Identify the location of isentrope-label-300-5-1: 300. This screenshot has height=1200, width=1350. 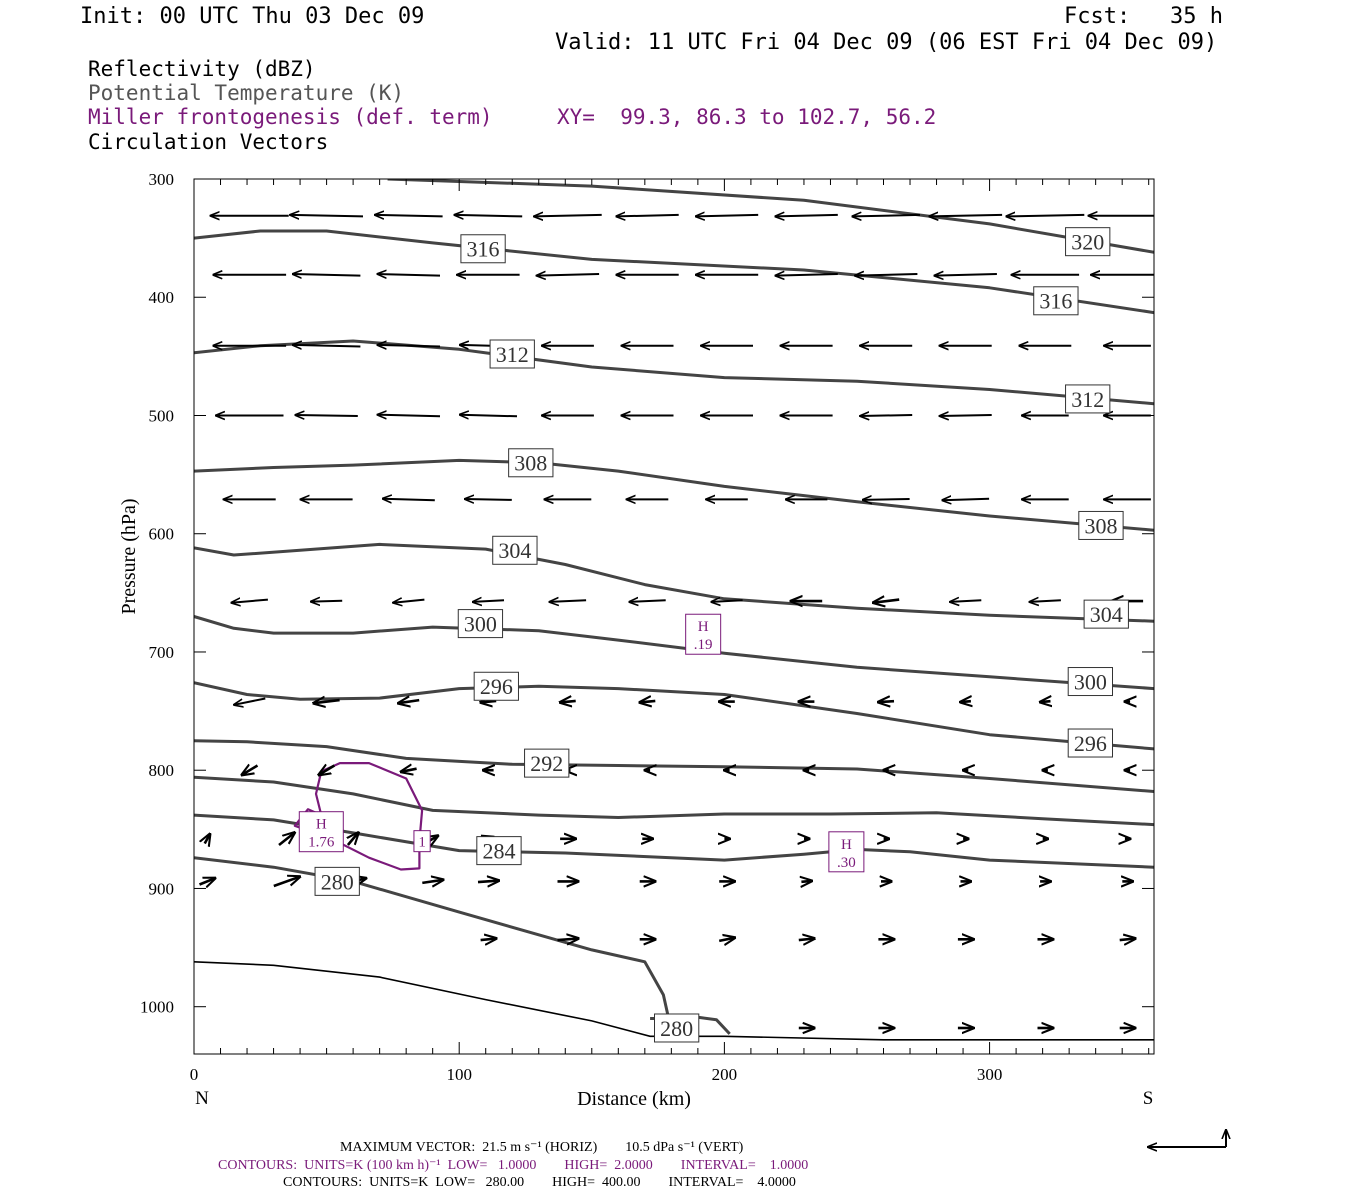
(1090, 682).